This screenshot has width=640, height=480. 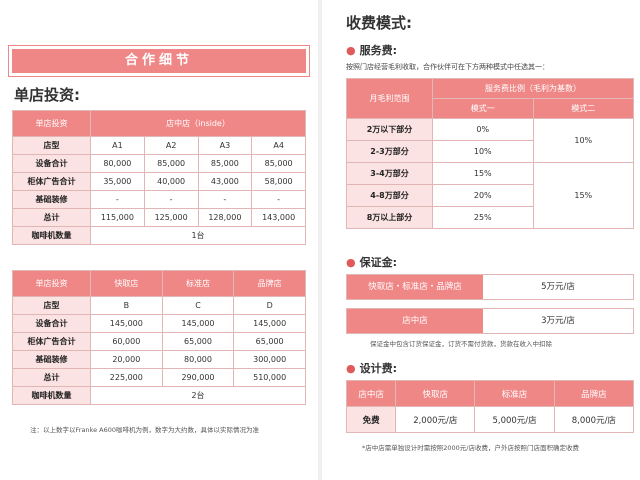 What do you see at coordinates (435, 419) in the screenshot?
I see `cell: 2,000元/店` at bounding box center [435, 419].